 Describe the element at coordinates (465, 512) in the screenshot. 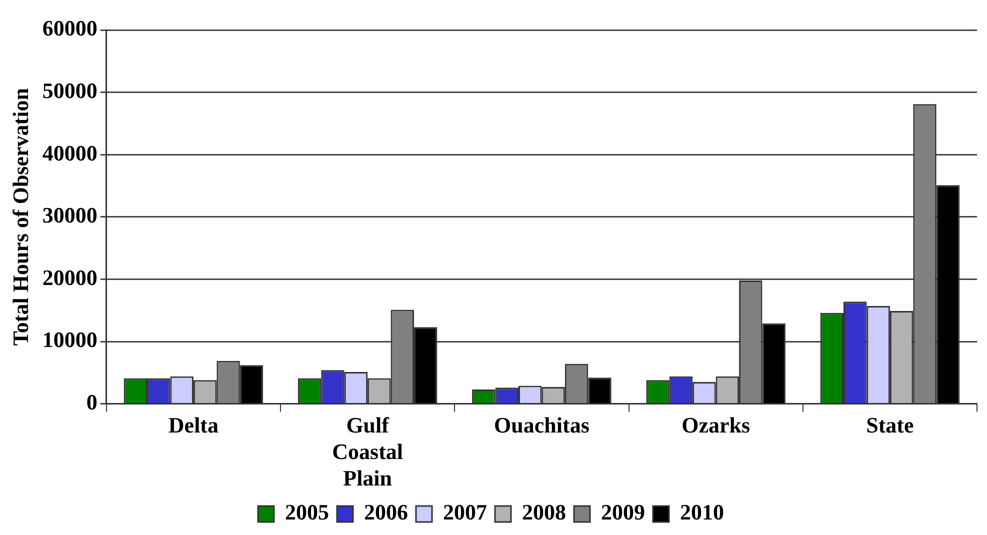

I see `legend-label: 2007` at that location.